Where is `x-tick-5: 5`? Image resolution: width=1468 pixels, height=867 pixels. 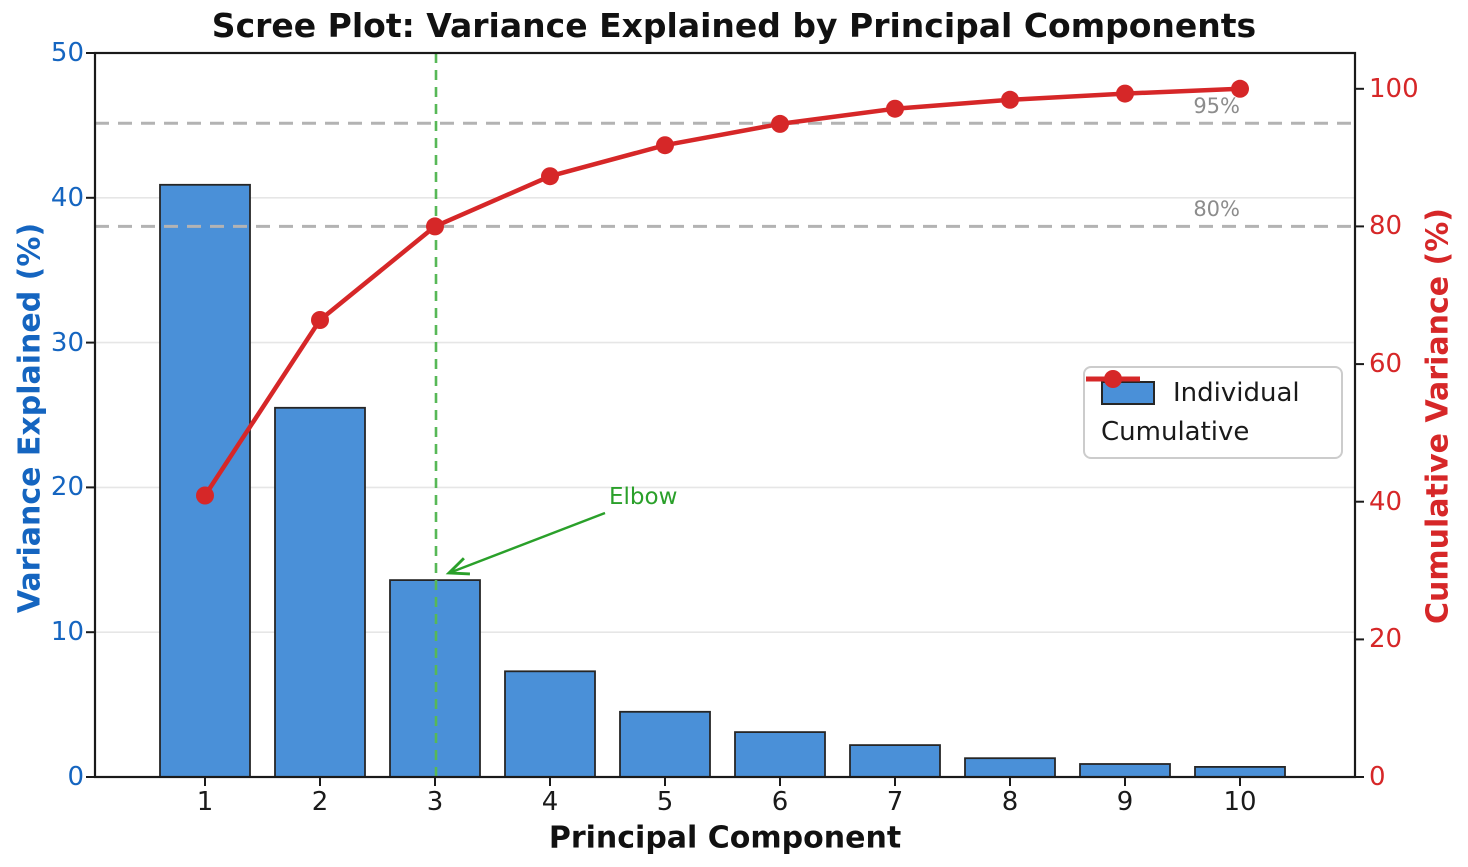
x-tick-5: 5 is located at coordinates (665, 802).